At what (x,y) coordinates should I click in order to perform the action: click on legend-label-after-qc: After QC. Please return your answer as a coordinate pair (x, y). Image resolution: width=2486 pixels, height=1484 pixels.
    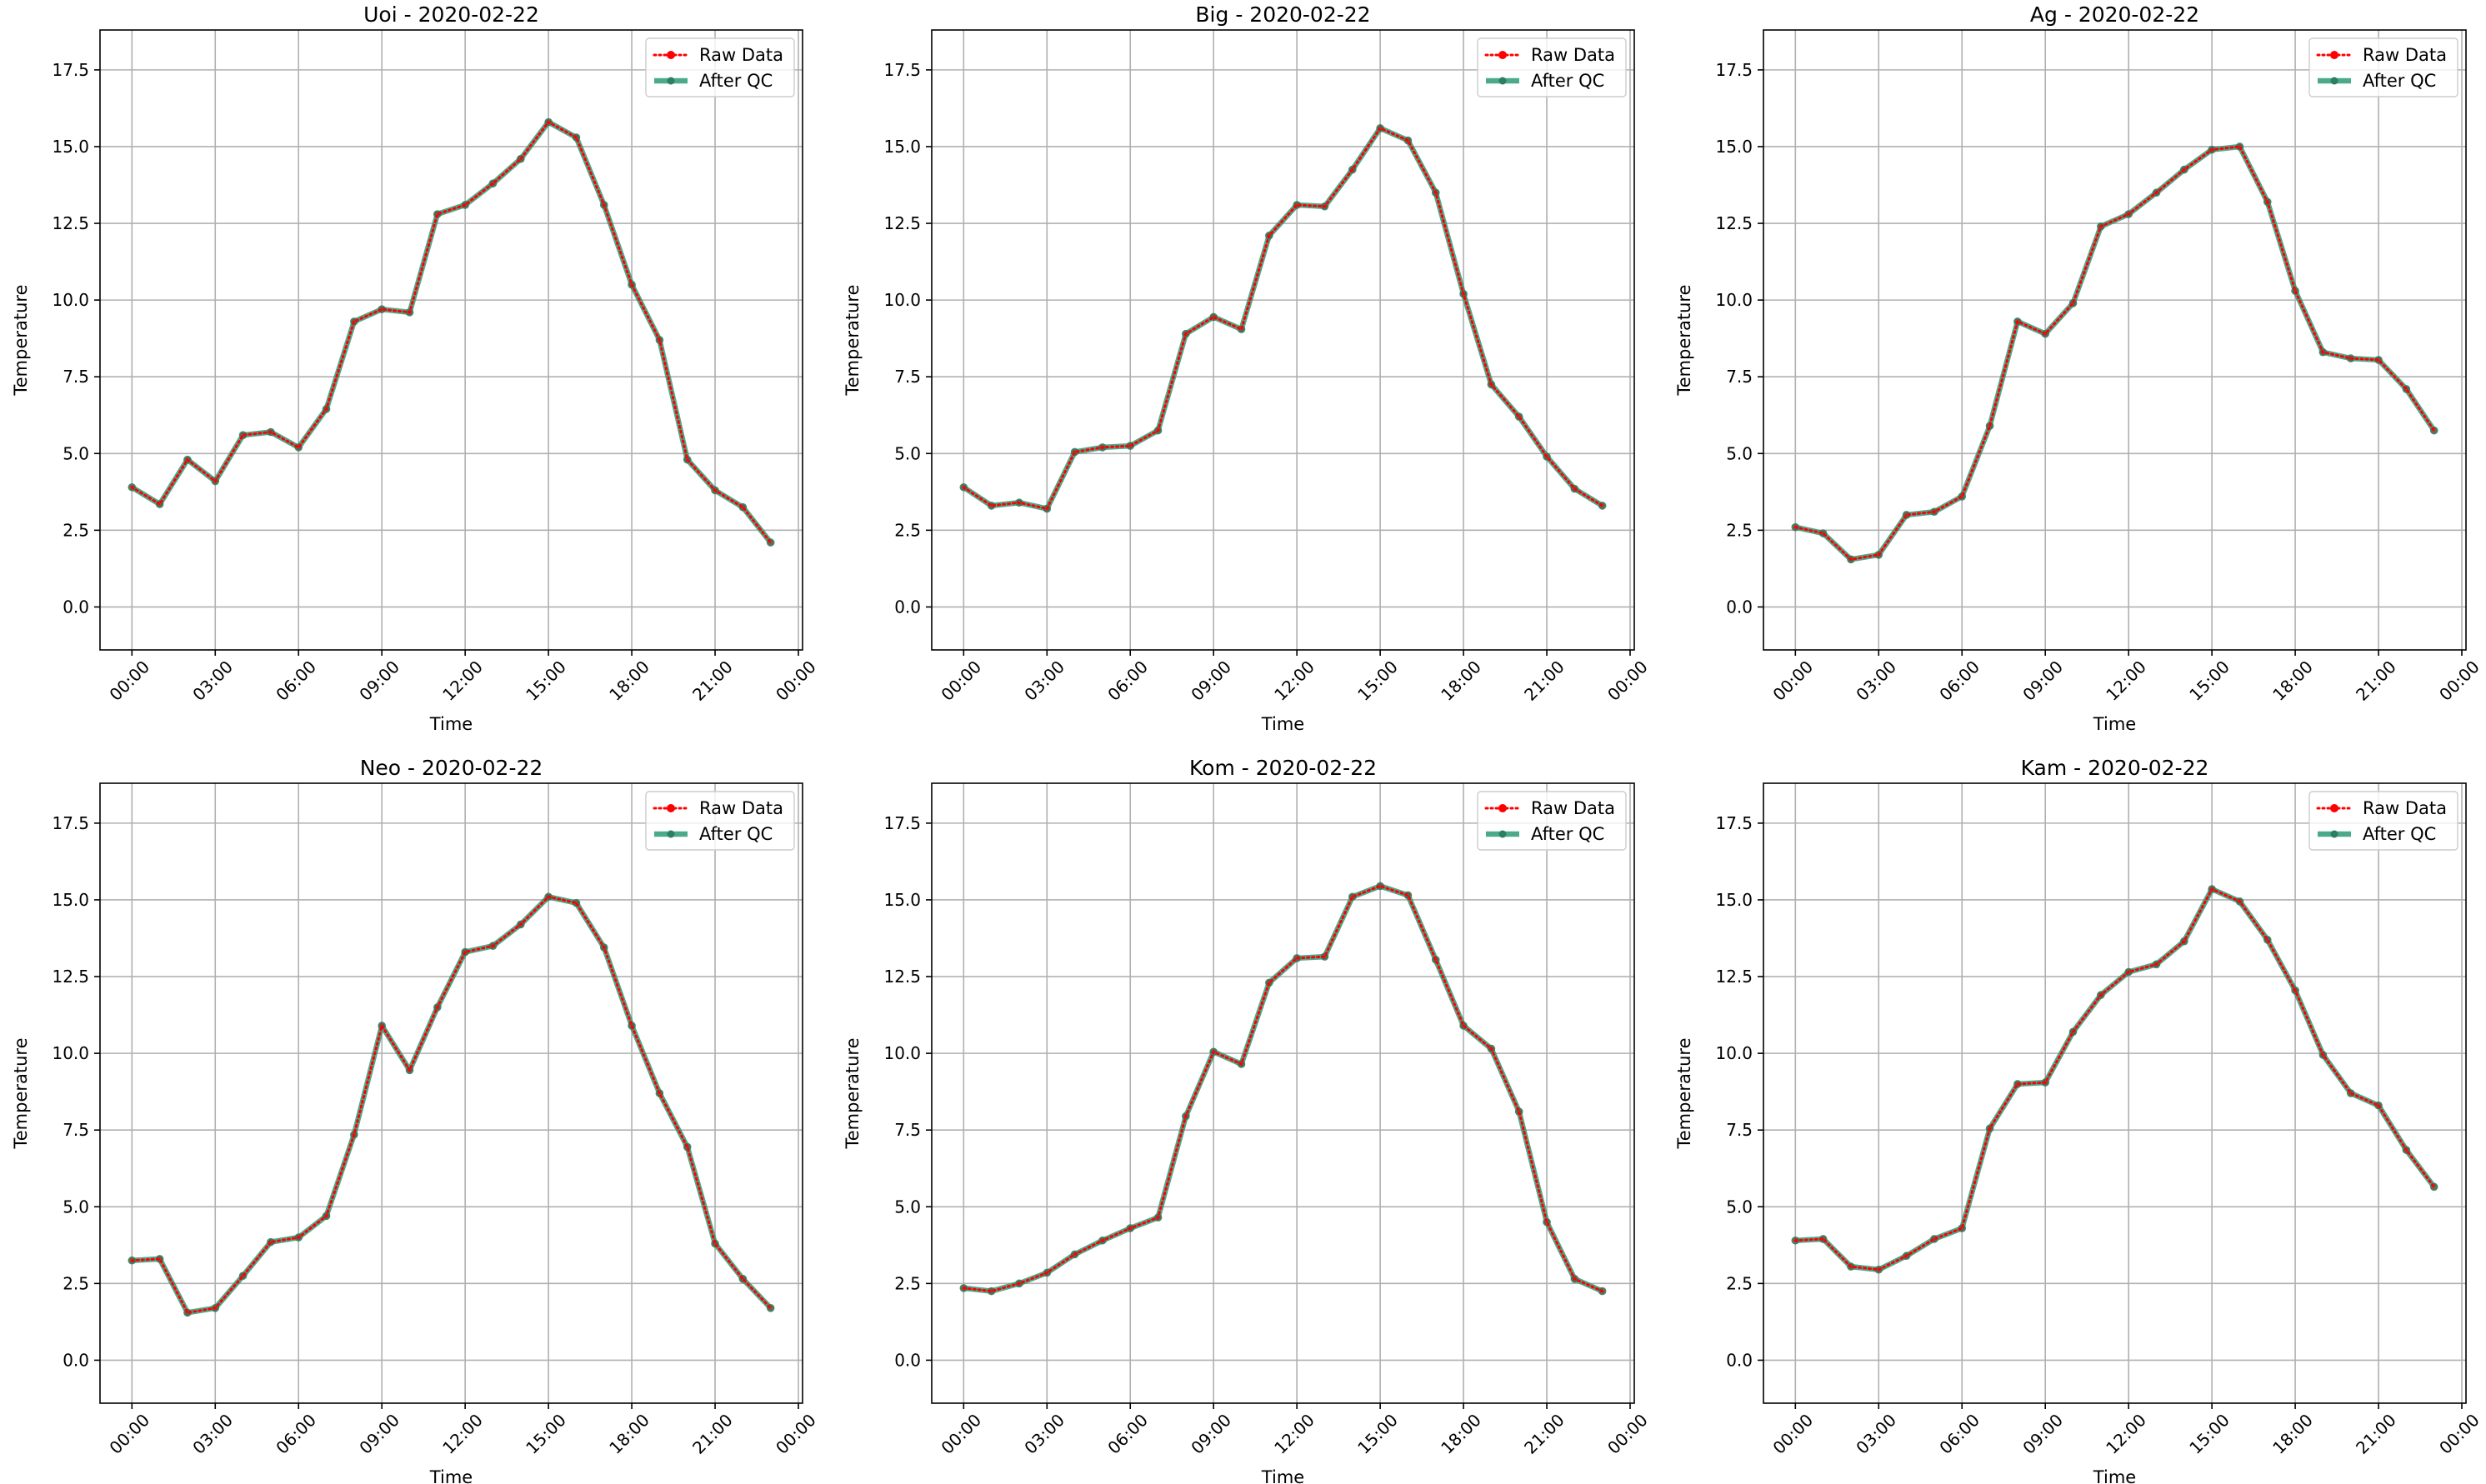
    Looking at the image, I should click on (2399, 834).